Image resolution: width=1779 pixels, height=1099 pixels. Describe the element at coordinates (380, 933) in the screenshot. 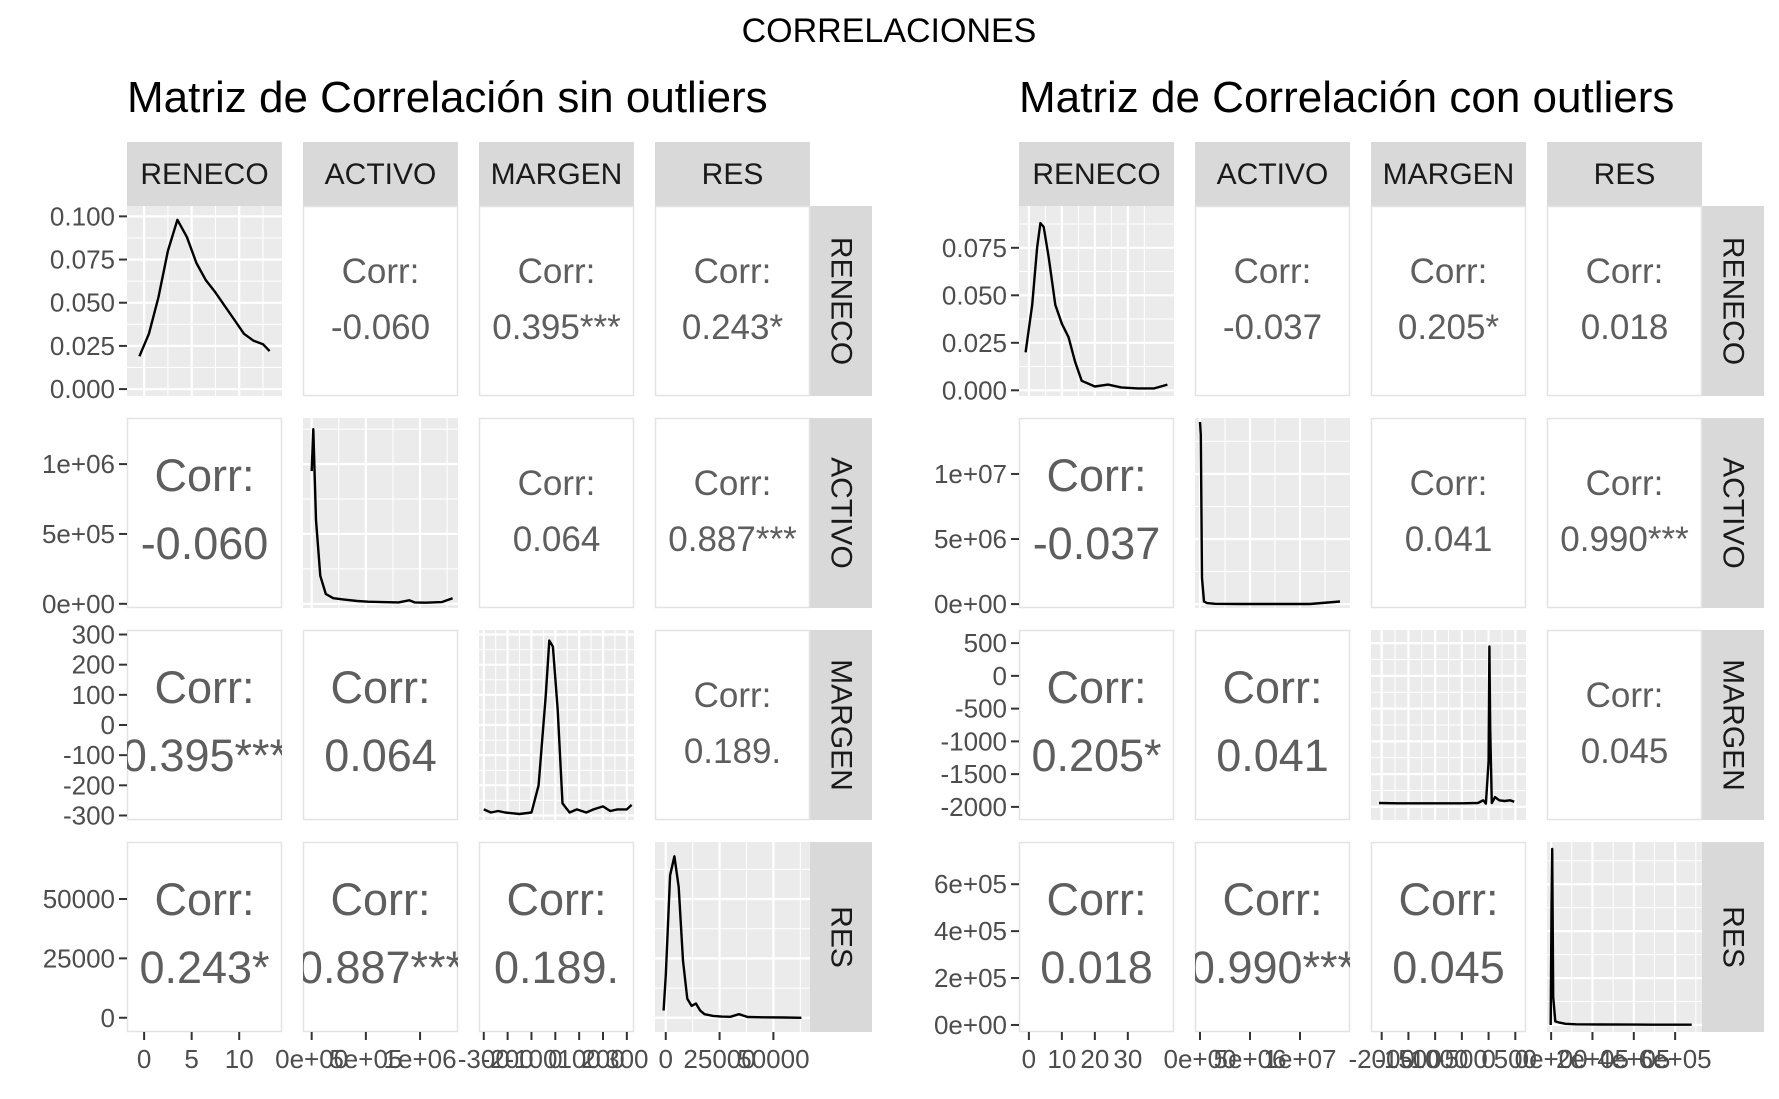

I see `correlation-text-group: Corr: 0.887***` at that location.